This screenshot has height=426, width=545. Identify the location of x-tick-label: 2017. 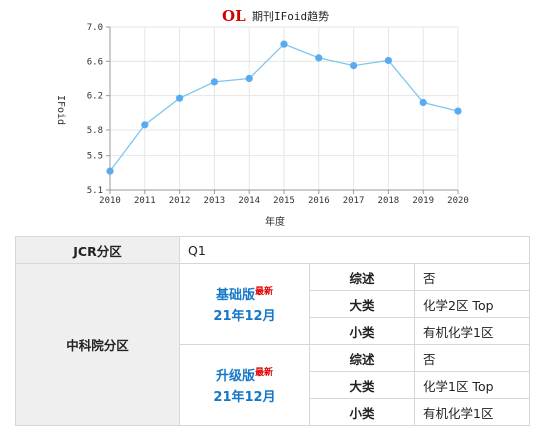
(354, 201).